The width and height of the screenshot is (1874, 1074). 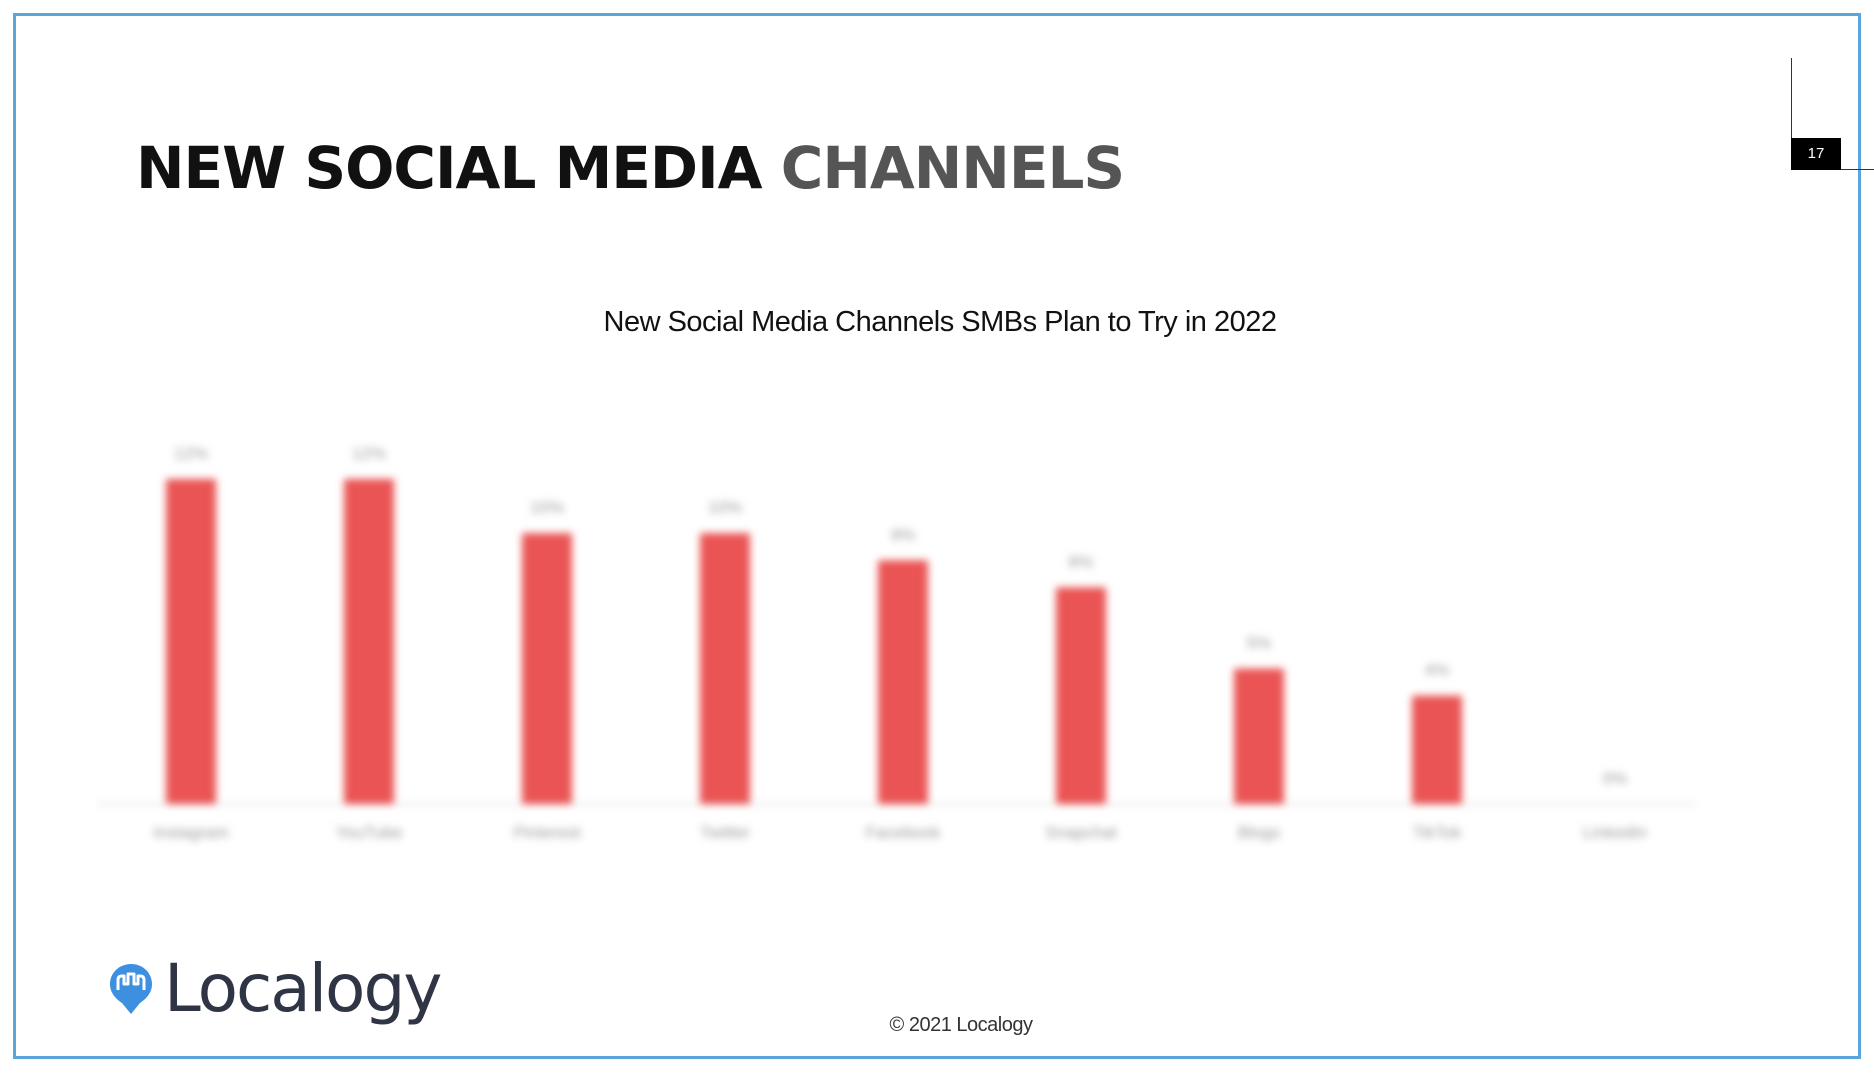 I want to click on data-label-tiktok: 4%, so click(x=1437, y=670).